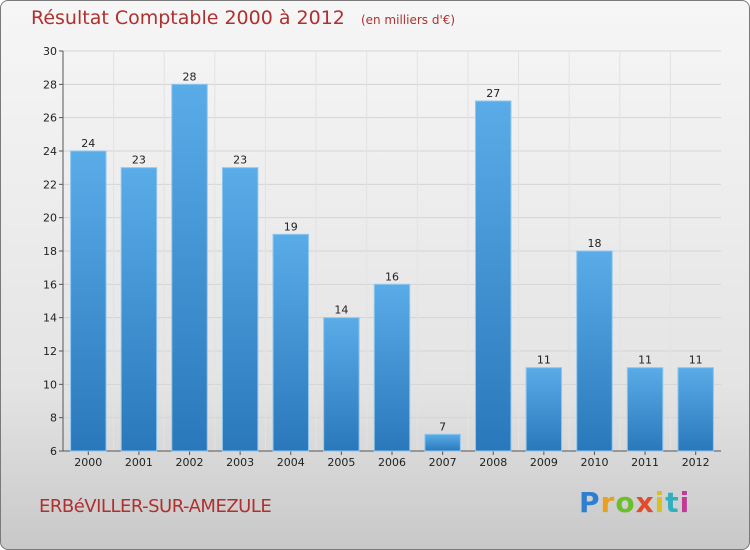  I want to click on y-tick-label: 22, so click(50, 184).